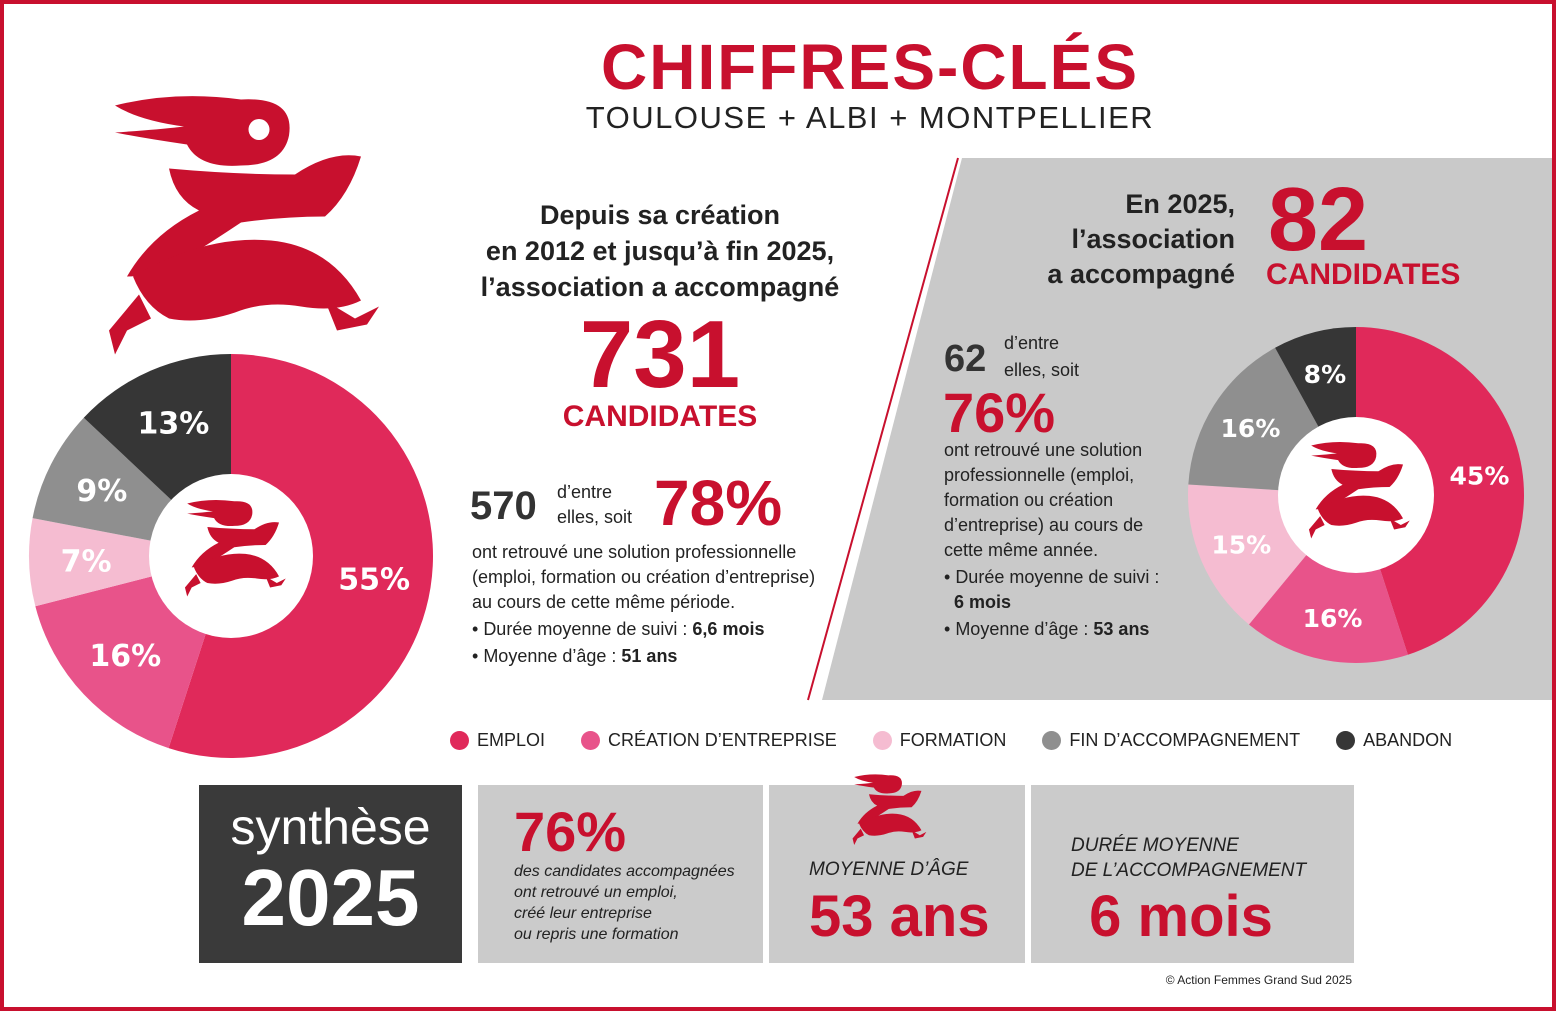  What do you see at coordinates (1039, 475) in the screenshot?
I see `desc-line: professionnelle (emploi,` at bounding box center [1039, 475].